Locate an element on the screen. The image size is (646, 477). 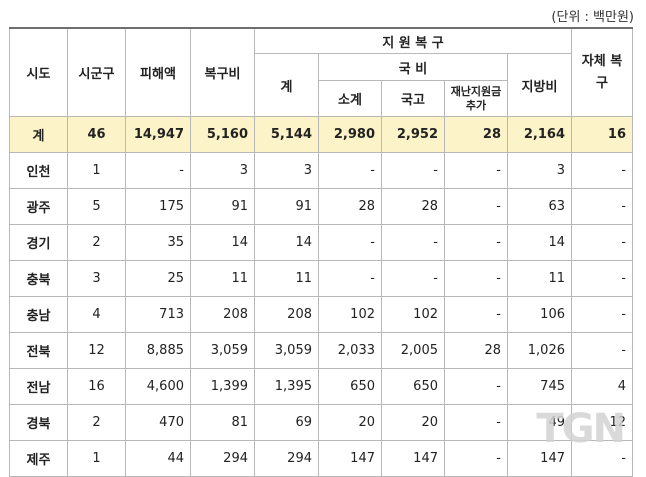
header-damage: 피해액 is located at coordinates (158, 72).